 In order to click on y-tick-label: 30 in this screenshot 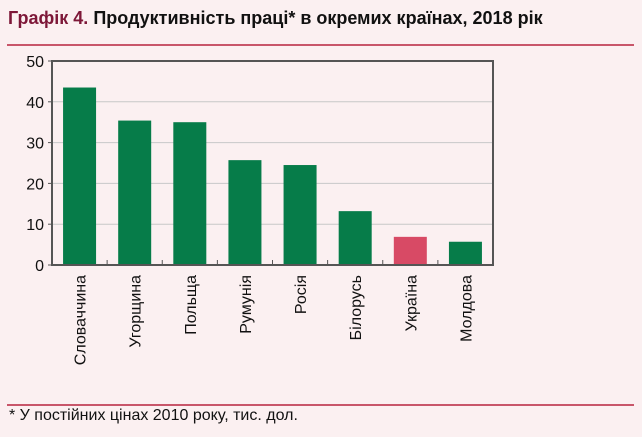, I will do `click(35, 144)`.